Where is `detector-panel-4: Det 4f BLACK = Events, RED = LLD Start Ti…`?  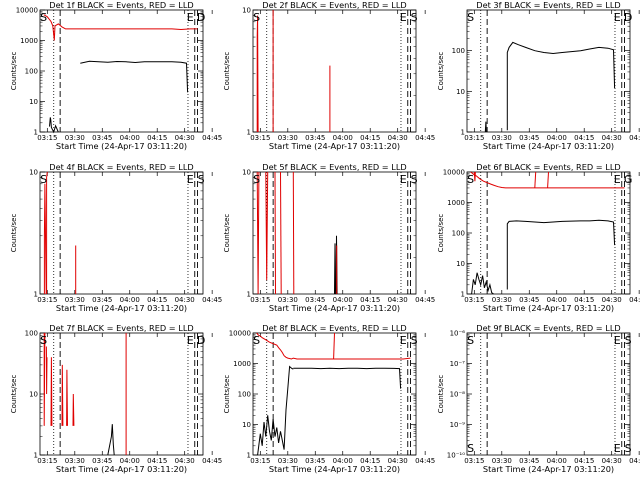
detector-panel-4: Det 4f BLACK = Events, RED = LLD Start Ti… is located at coordinates (116, 237).